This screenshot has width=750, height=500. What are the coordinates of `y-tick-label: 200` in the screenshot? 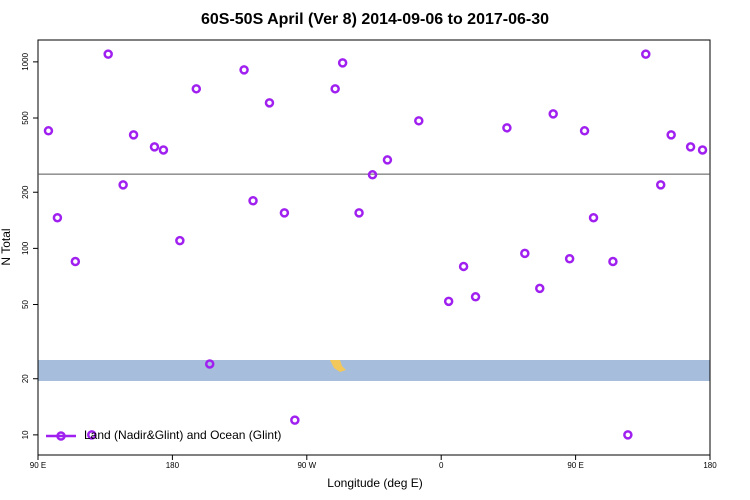 It's located at (25, 192).